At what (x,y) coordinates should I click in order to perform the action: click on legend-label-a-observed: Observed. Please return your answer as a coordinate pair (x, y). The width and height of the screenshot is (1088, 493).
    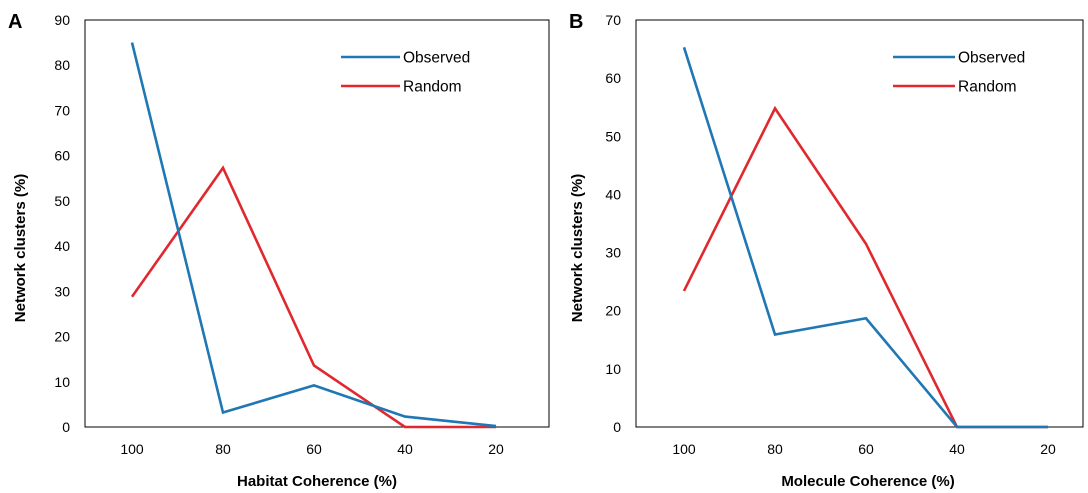
    Looking at the image, I should click on (436, 58).